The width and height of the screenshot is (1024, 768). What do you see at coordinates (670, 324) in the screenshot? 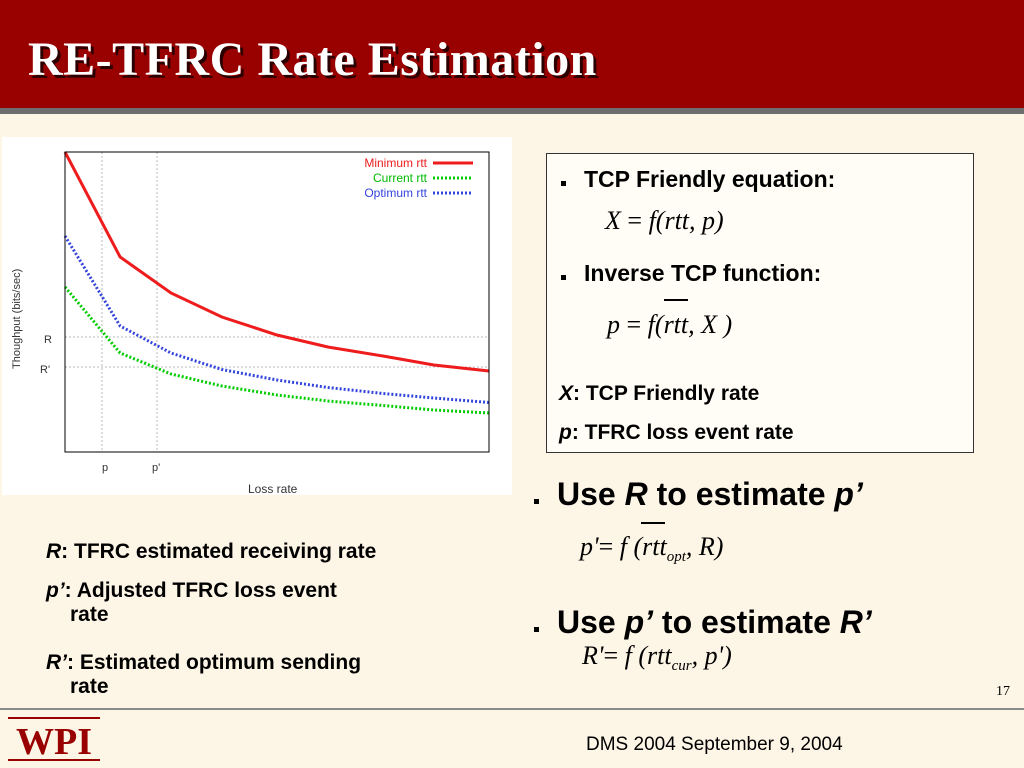
I see `inverse-tcp-equation: p = f(rtt, X )` at bounding box center [670, 324].